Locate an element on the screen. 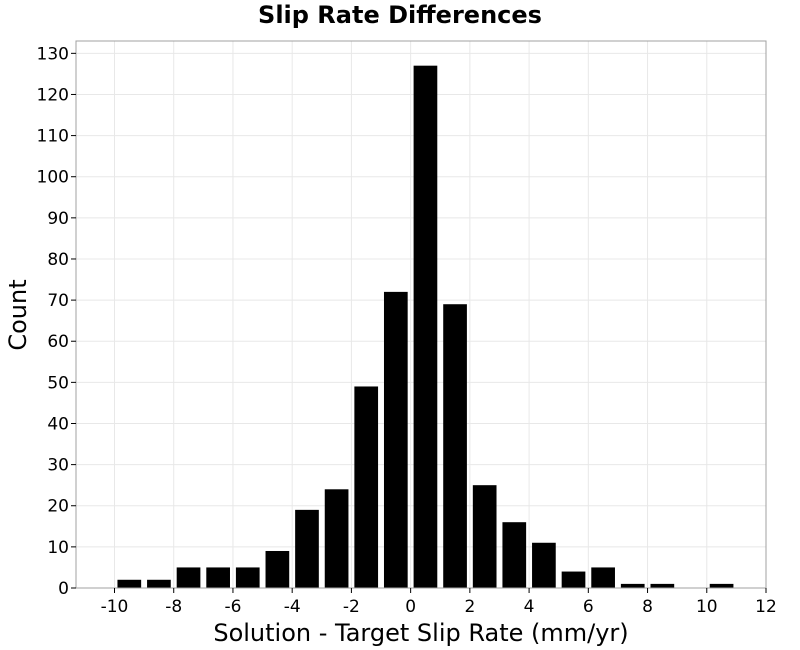 This screenshot has width=800, height=650. y-axis-ticks: 0 10 20 30 40 50 60 70 80 90 100 110 120 130 is located at coordinates (56, 321).